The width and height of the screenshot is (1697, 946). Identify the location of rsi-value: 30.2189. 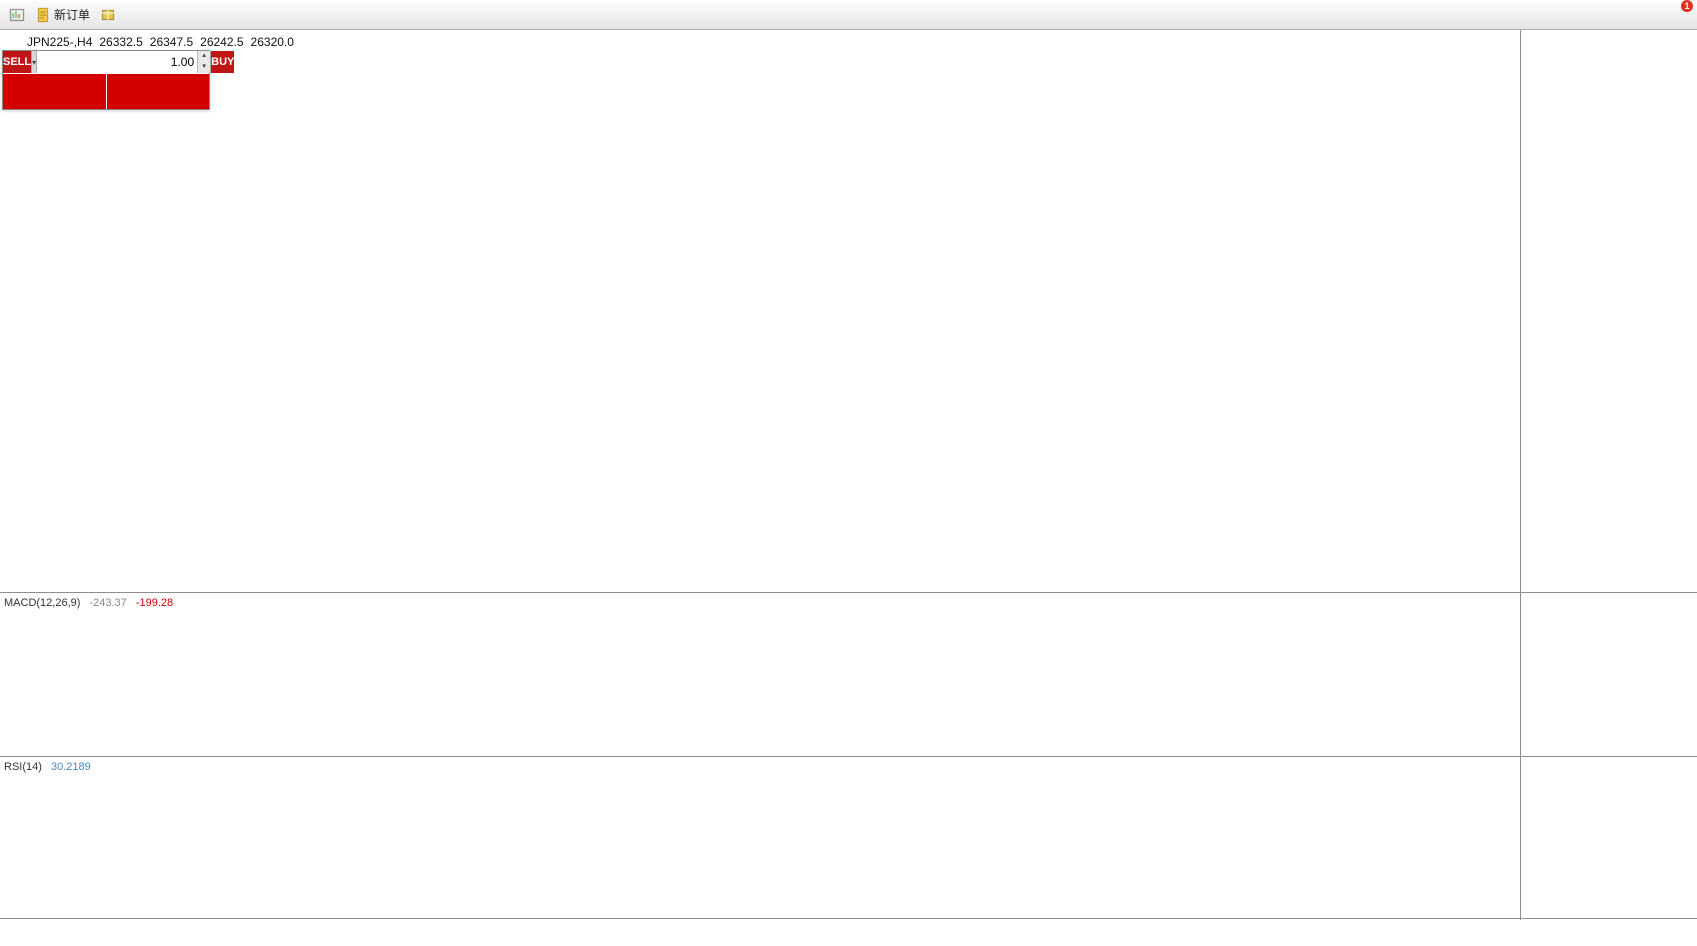
(70, 767).